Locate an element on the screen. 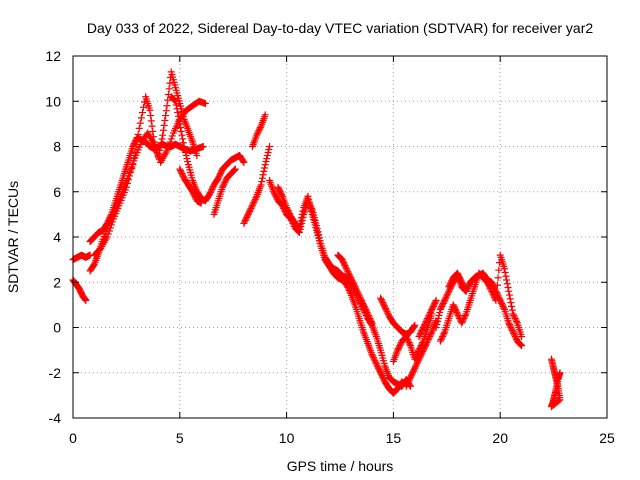  y-tick-label: 2 is located at coordinates (57, 282).